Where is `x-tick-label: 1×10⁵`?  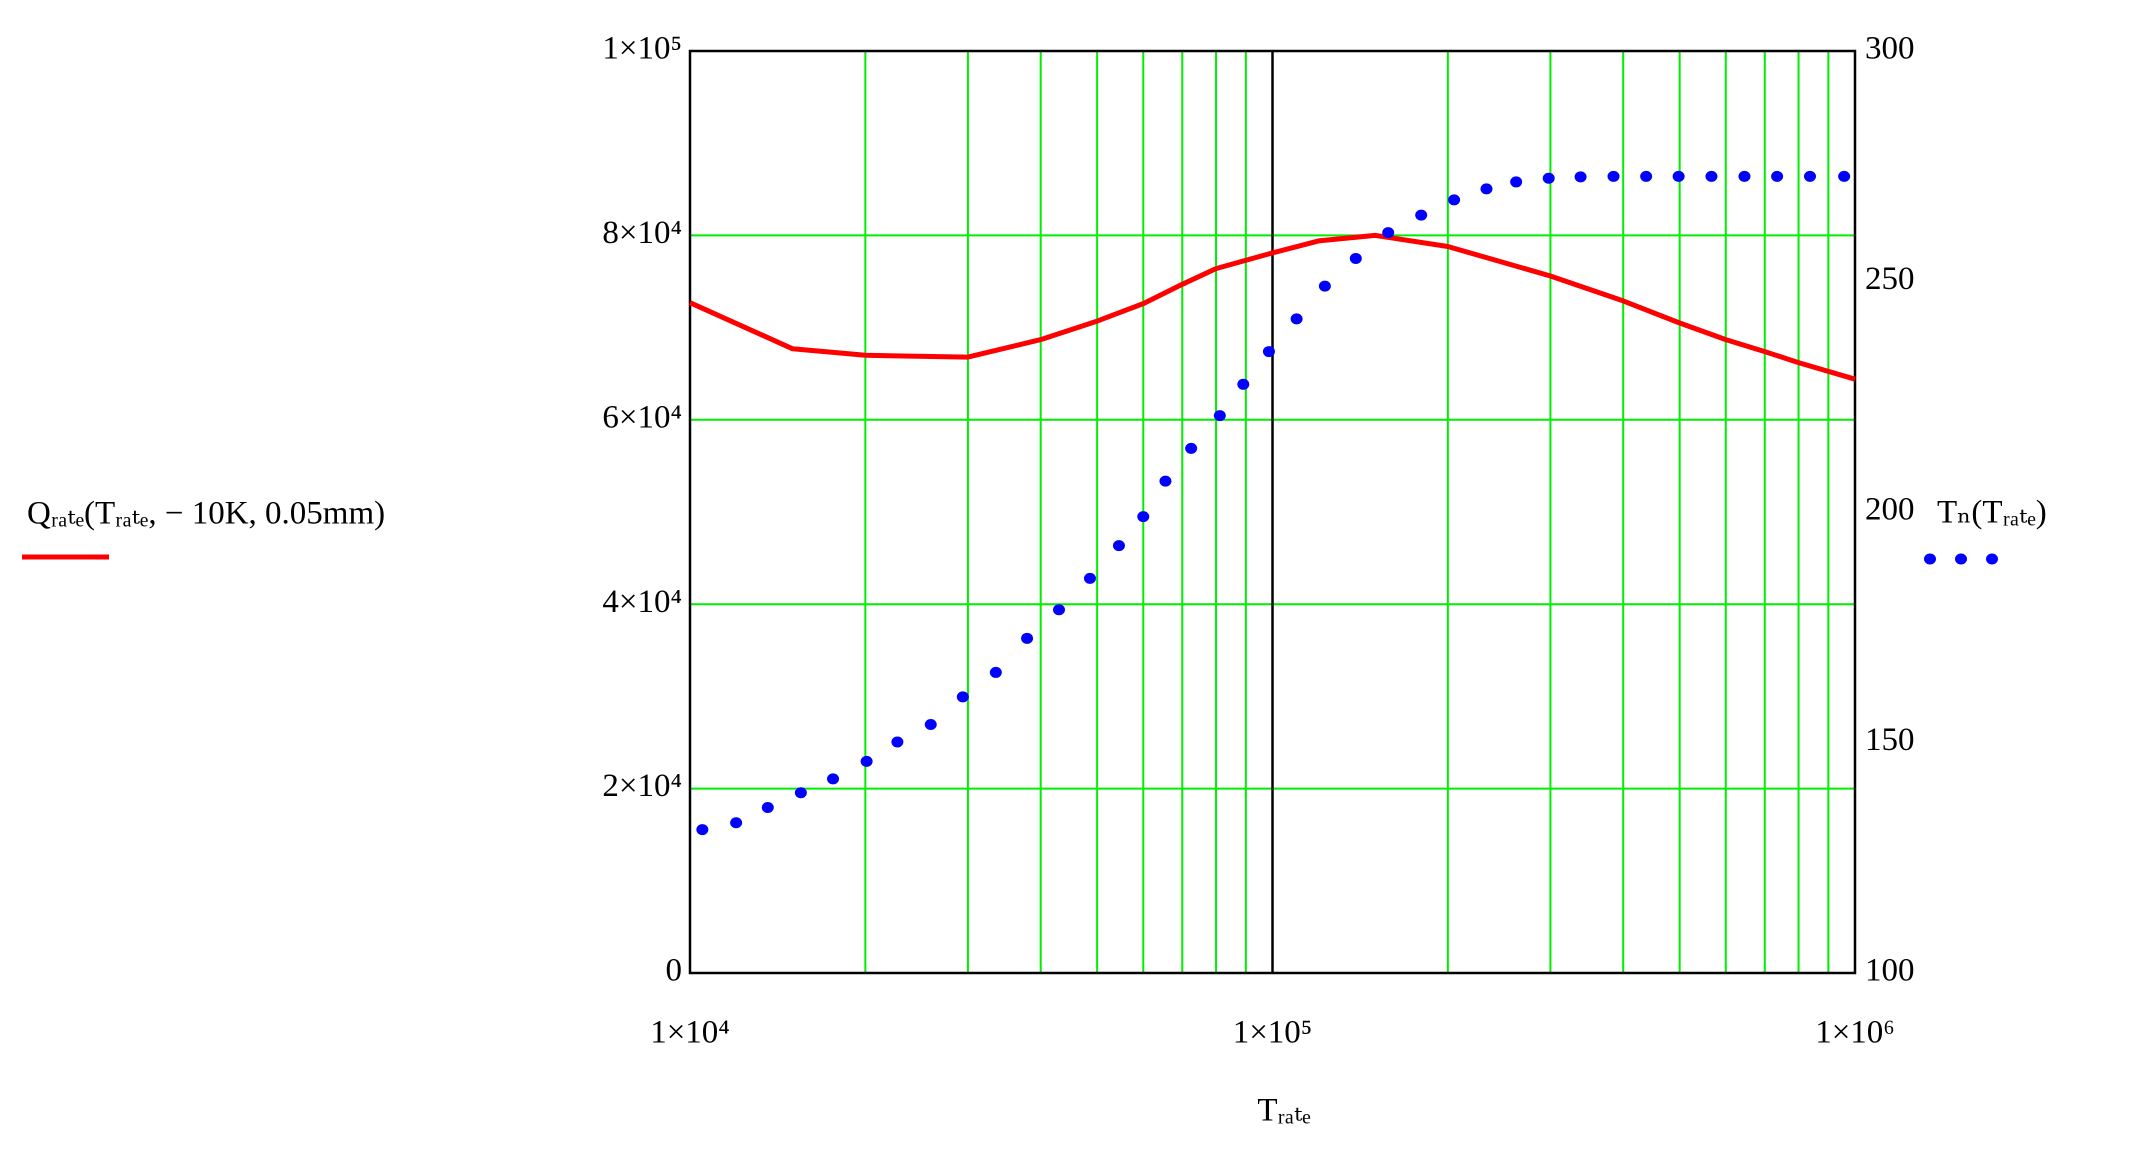
x-tick-label: 1×10⁵ is located at coordinates (1273, 1033).